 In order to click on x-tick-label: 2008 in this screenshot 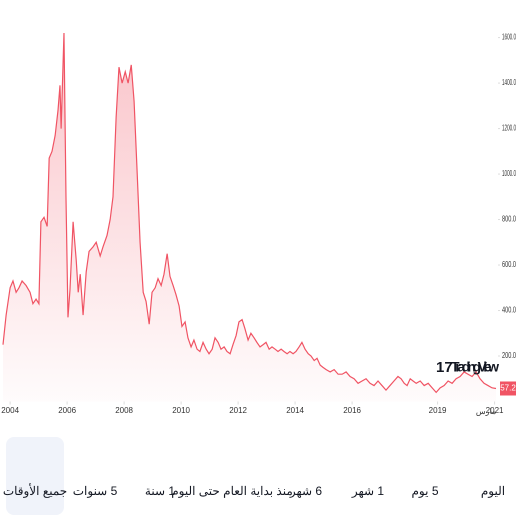, I will do `click(124, 410)`.